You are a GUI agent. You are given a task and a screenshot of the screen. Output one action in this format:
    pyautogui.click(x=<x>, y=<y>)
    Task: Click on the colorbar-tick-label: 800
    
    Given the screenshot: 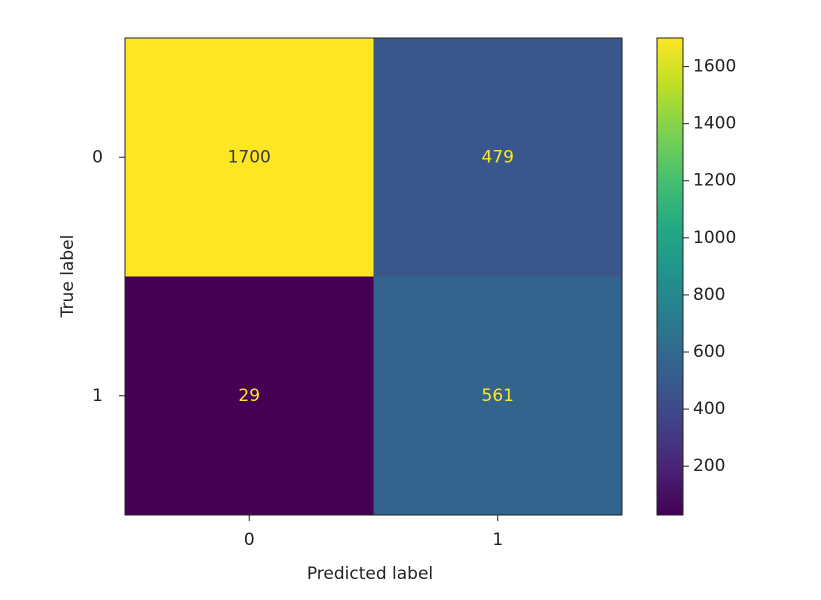 What is the action you would take?
    pyautogui.click(x=709, y=295)
    